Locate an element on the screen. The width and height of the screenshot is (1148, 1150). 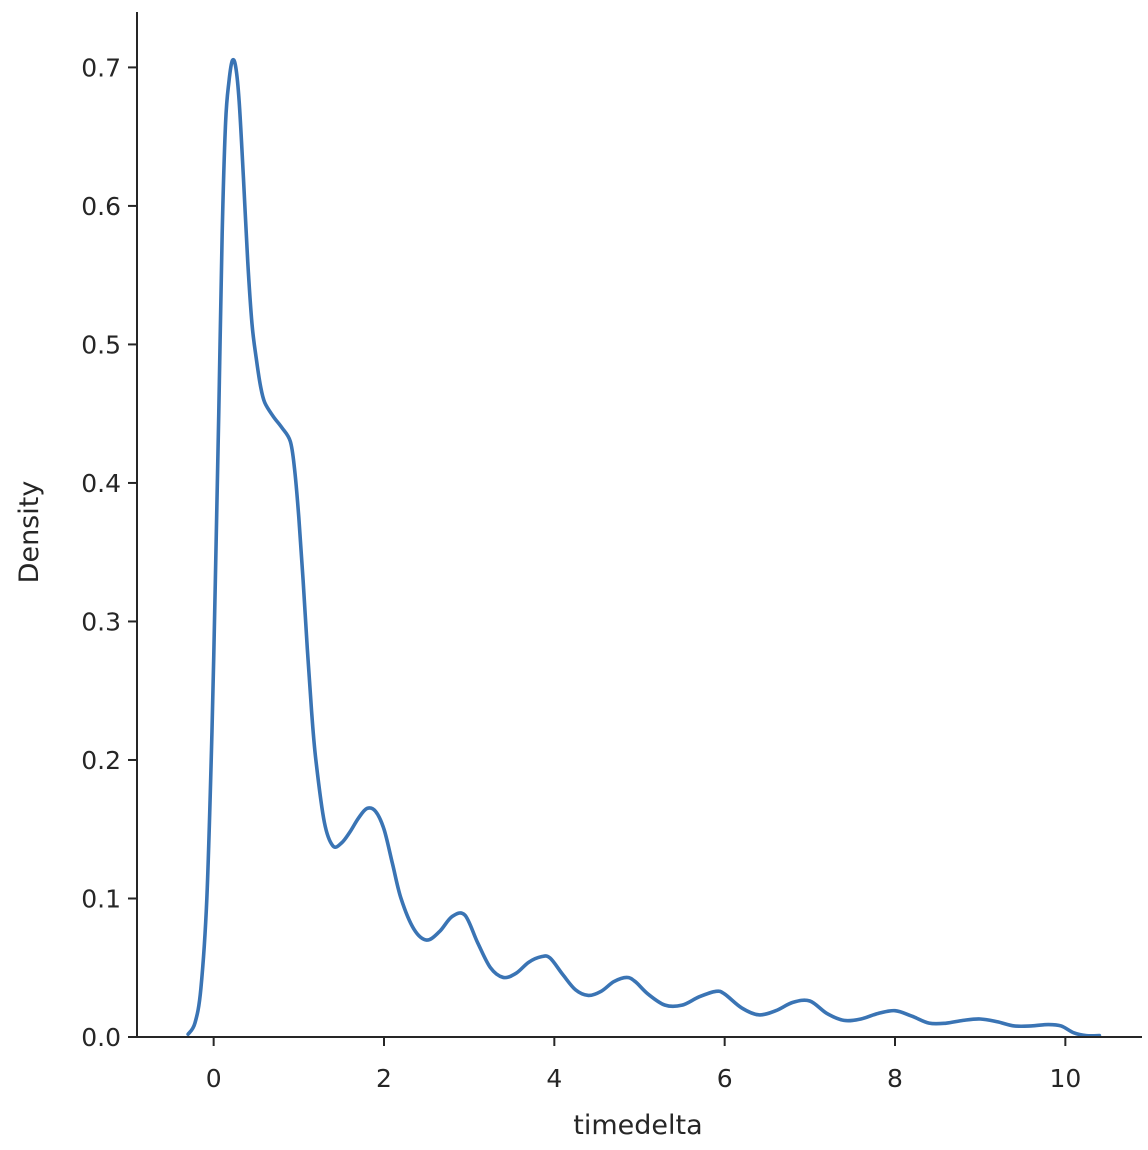
y-axis-ticks: 0.0 0.1 0.2 0.3 0.4 0.5 0.6 0.7 is located at coordinates (109, 552).